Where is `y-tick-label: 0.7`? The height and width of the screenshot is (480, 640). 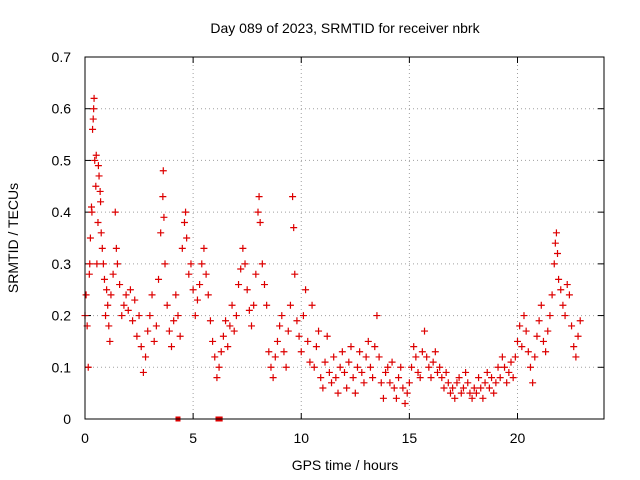
y-tick-label: 0.7 is located at coordinates (62, 57).